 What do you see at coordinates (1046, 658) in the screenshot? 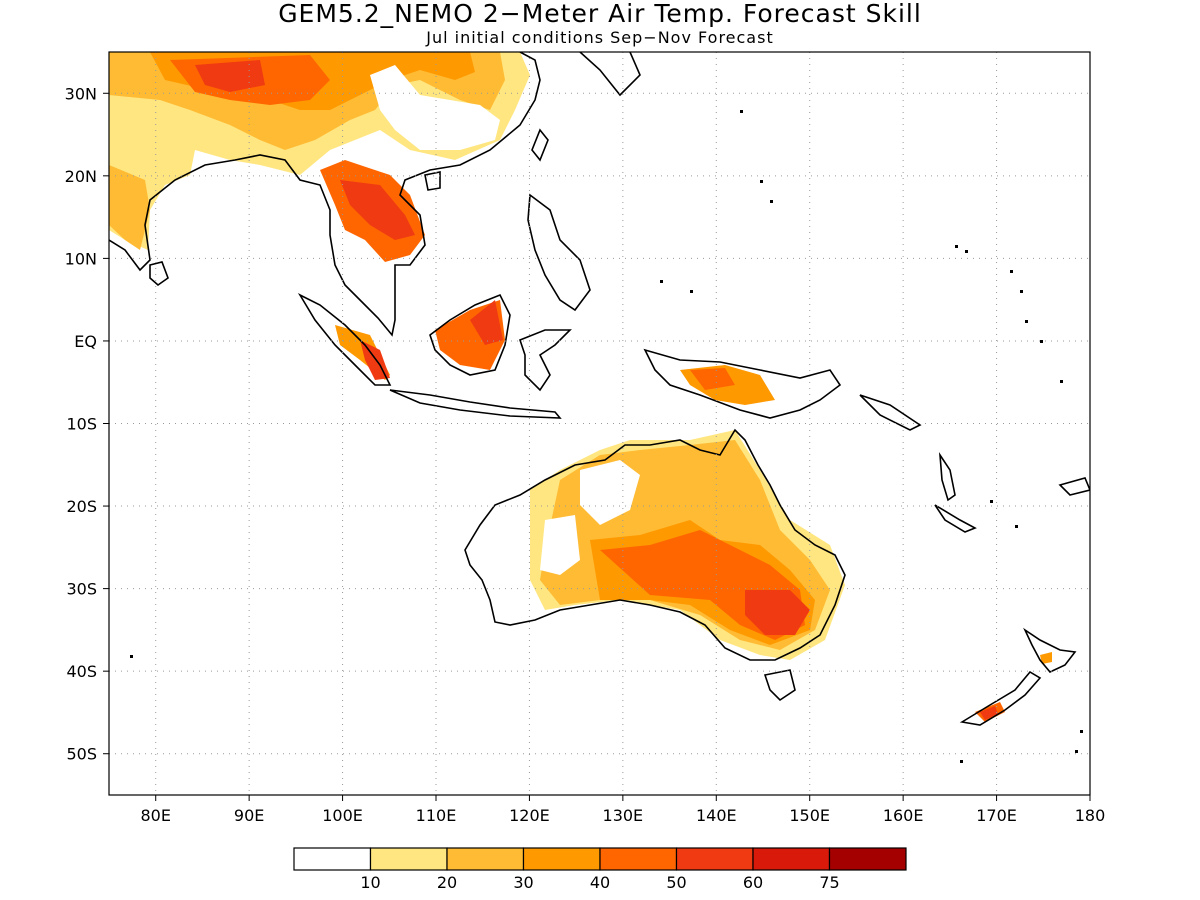
I see `shade-nz-north` at bounding box center [1046, 658].